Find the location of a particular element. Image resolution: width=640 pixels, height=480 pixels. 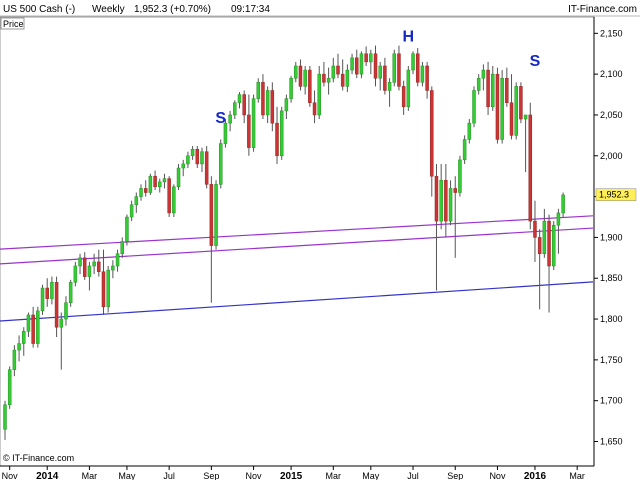

y-tick-label-9: 2,100 is located at coordinates (611, 74).